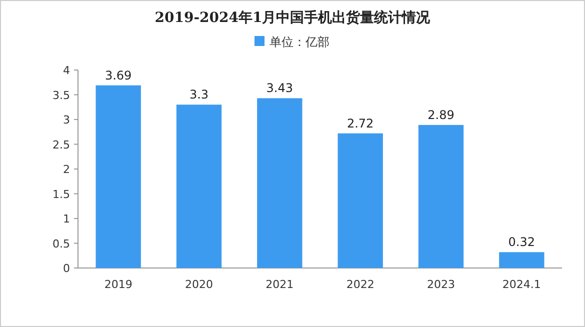 The height and width of the screenshot is (327, 585). Describe the element at coordinates (300, 42) in the screenshot. I see `legend-label: 单位：亿部` at that location.